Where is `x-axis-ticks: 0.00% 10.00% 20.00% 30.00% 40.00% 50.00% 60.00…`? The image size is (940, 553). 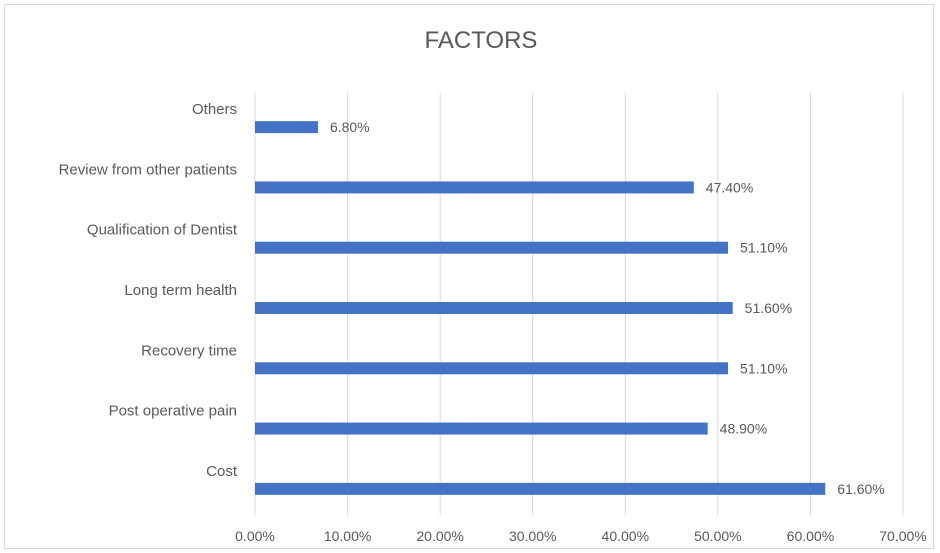 x-axis-ticks: 0.00% 10.00% 20.00% 30.00% 40.00% 50.00% 60.00… is located at coordinates (581, 536).